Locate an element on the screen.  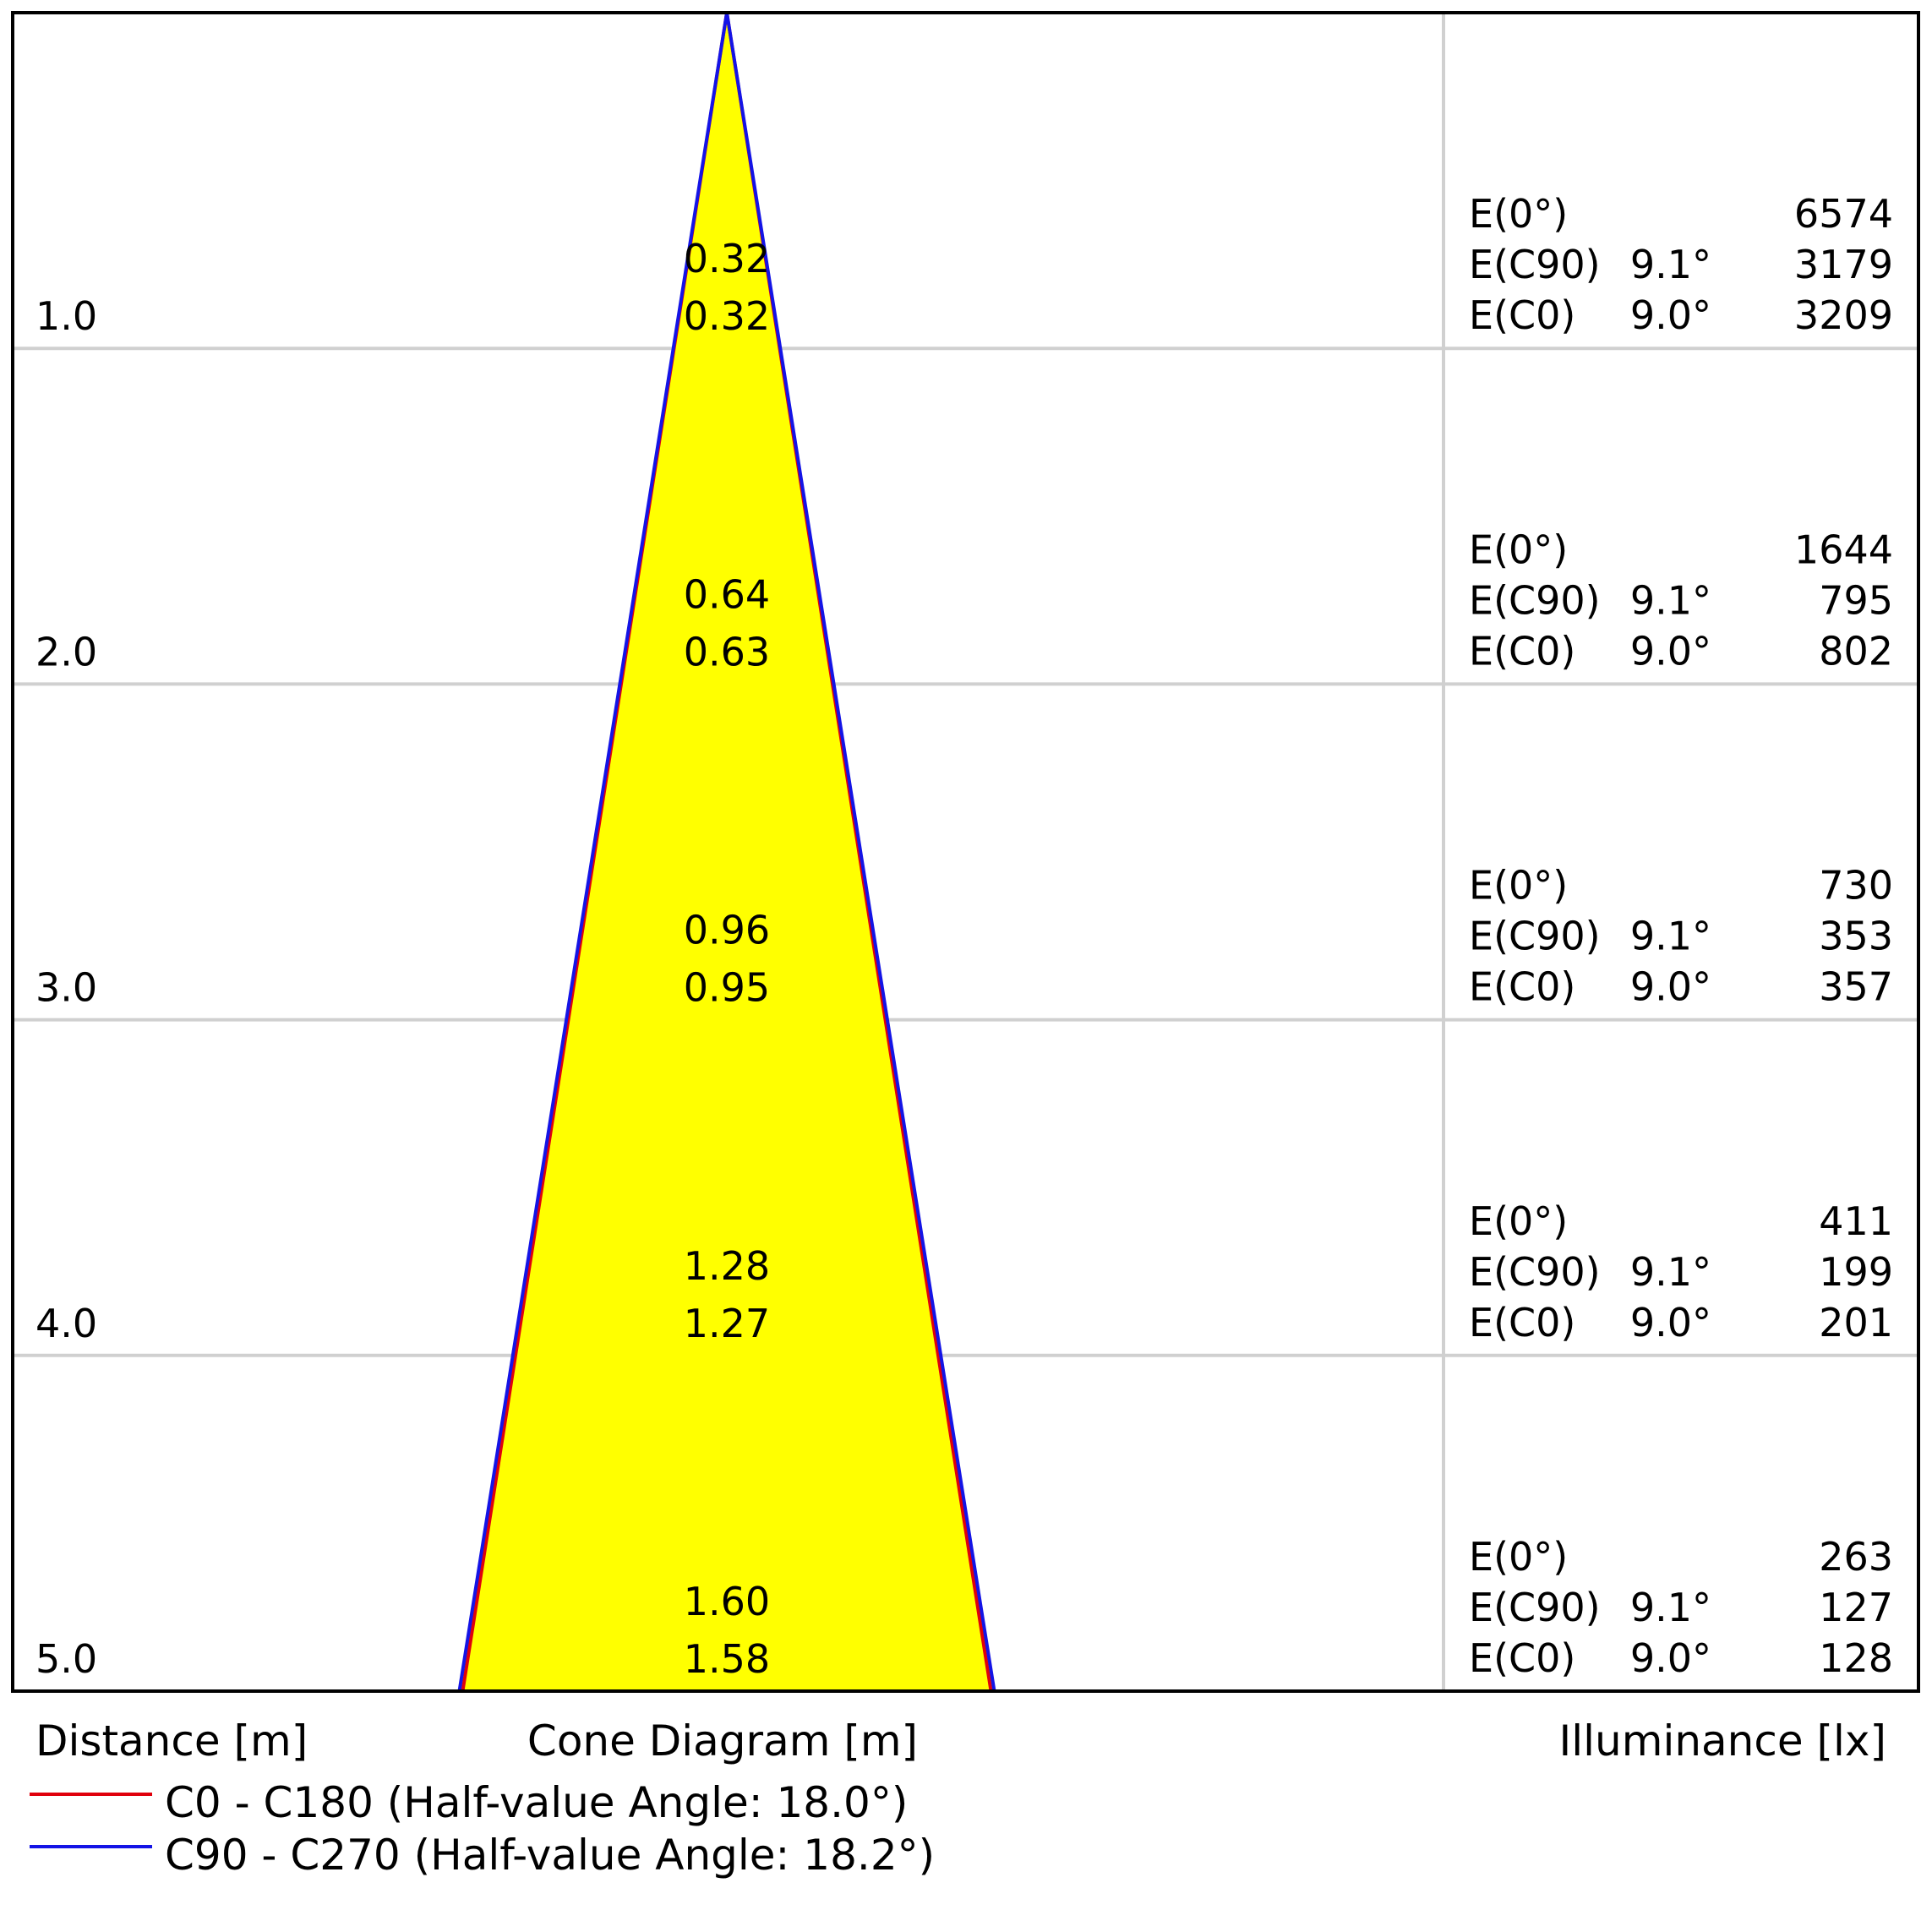
illuminance-ec90-value: 795 is located at coordinates (1856, 600).